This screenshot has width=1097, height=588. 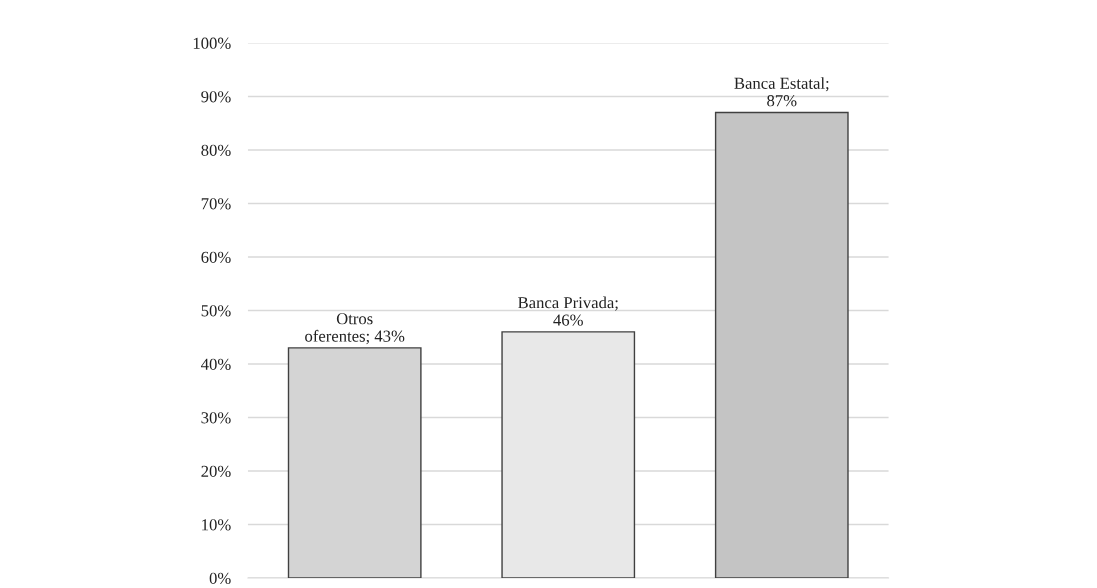 What do you see at coordinates (216, 525) in the screenshot?
I see `y-tick-label: 10%` at bounding box center [216, 525].